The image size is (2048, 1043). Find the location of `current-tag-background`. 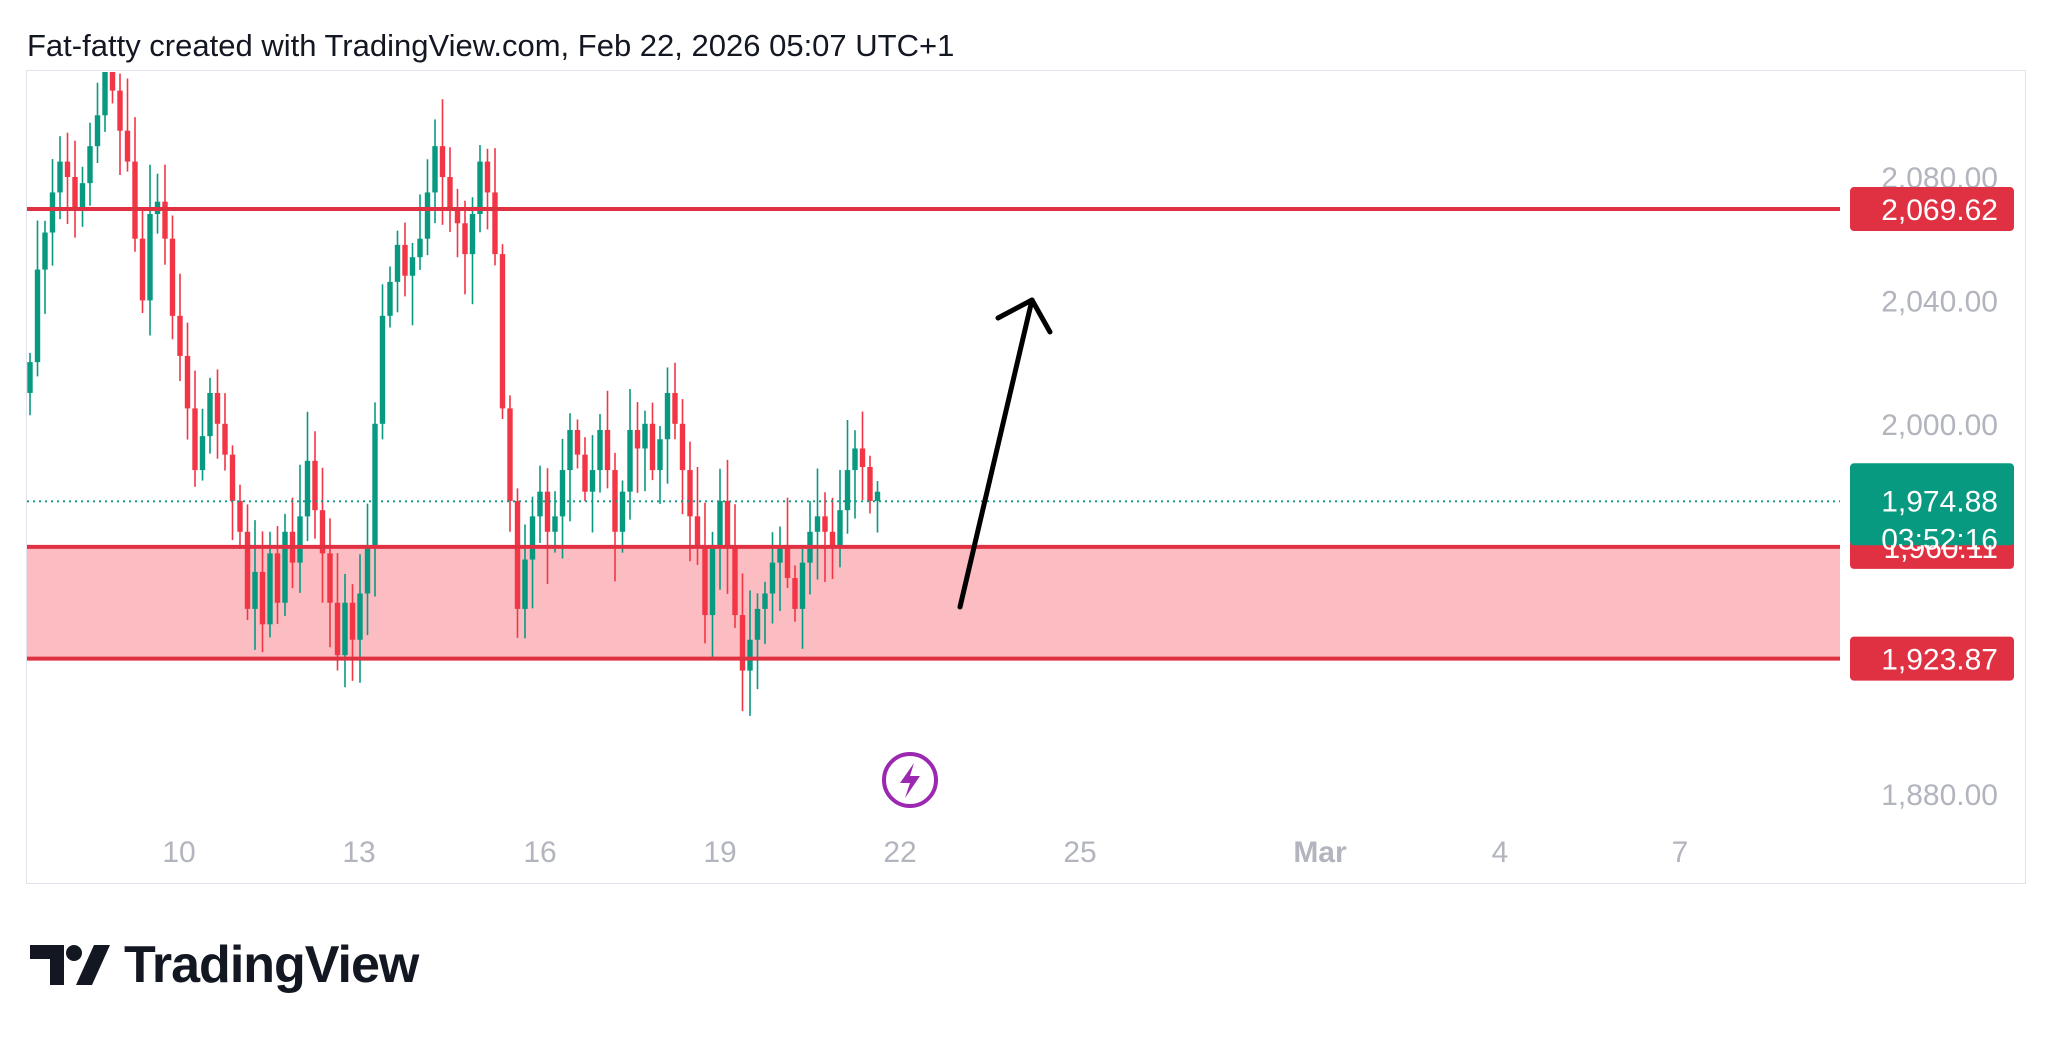

current-tag-background is located at coordinates (1932, 504).